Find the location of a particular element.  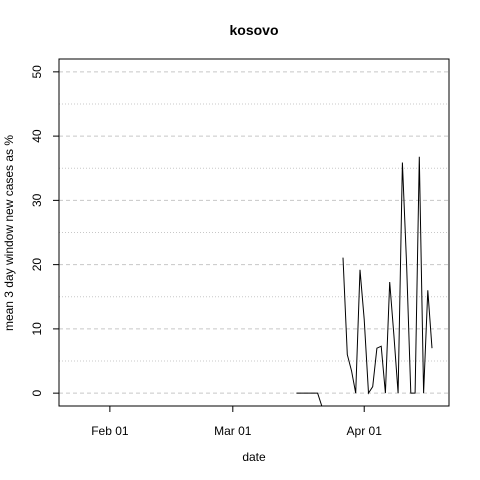

y-tick-label: 20 is located at coordinates (37, 265).